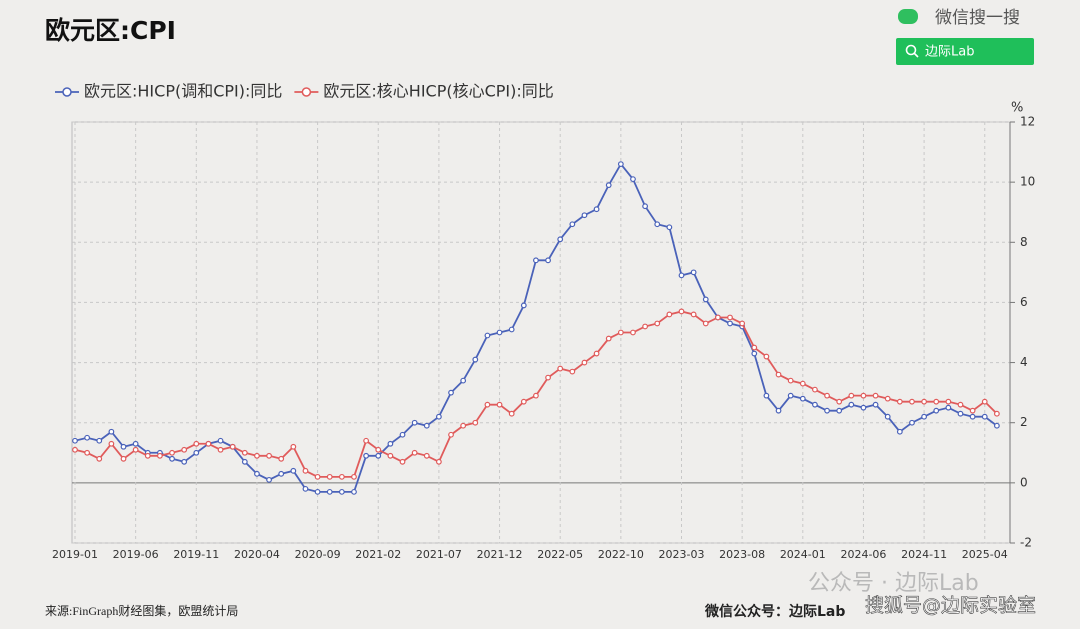  Describe the element at coordinates (1024, 302) in the screenshot. I see `y-tick-label: 6` at that location.